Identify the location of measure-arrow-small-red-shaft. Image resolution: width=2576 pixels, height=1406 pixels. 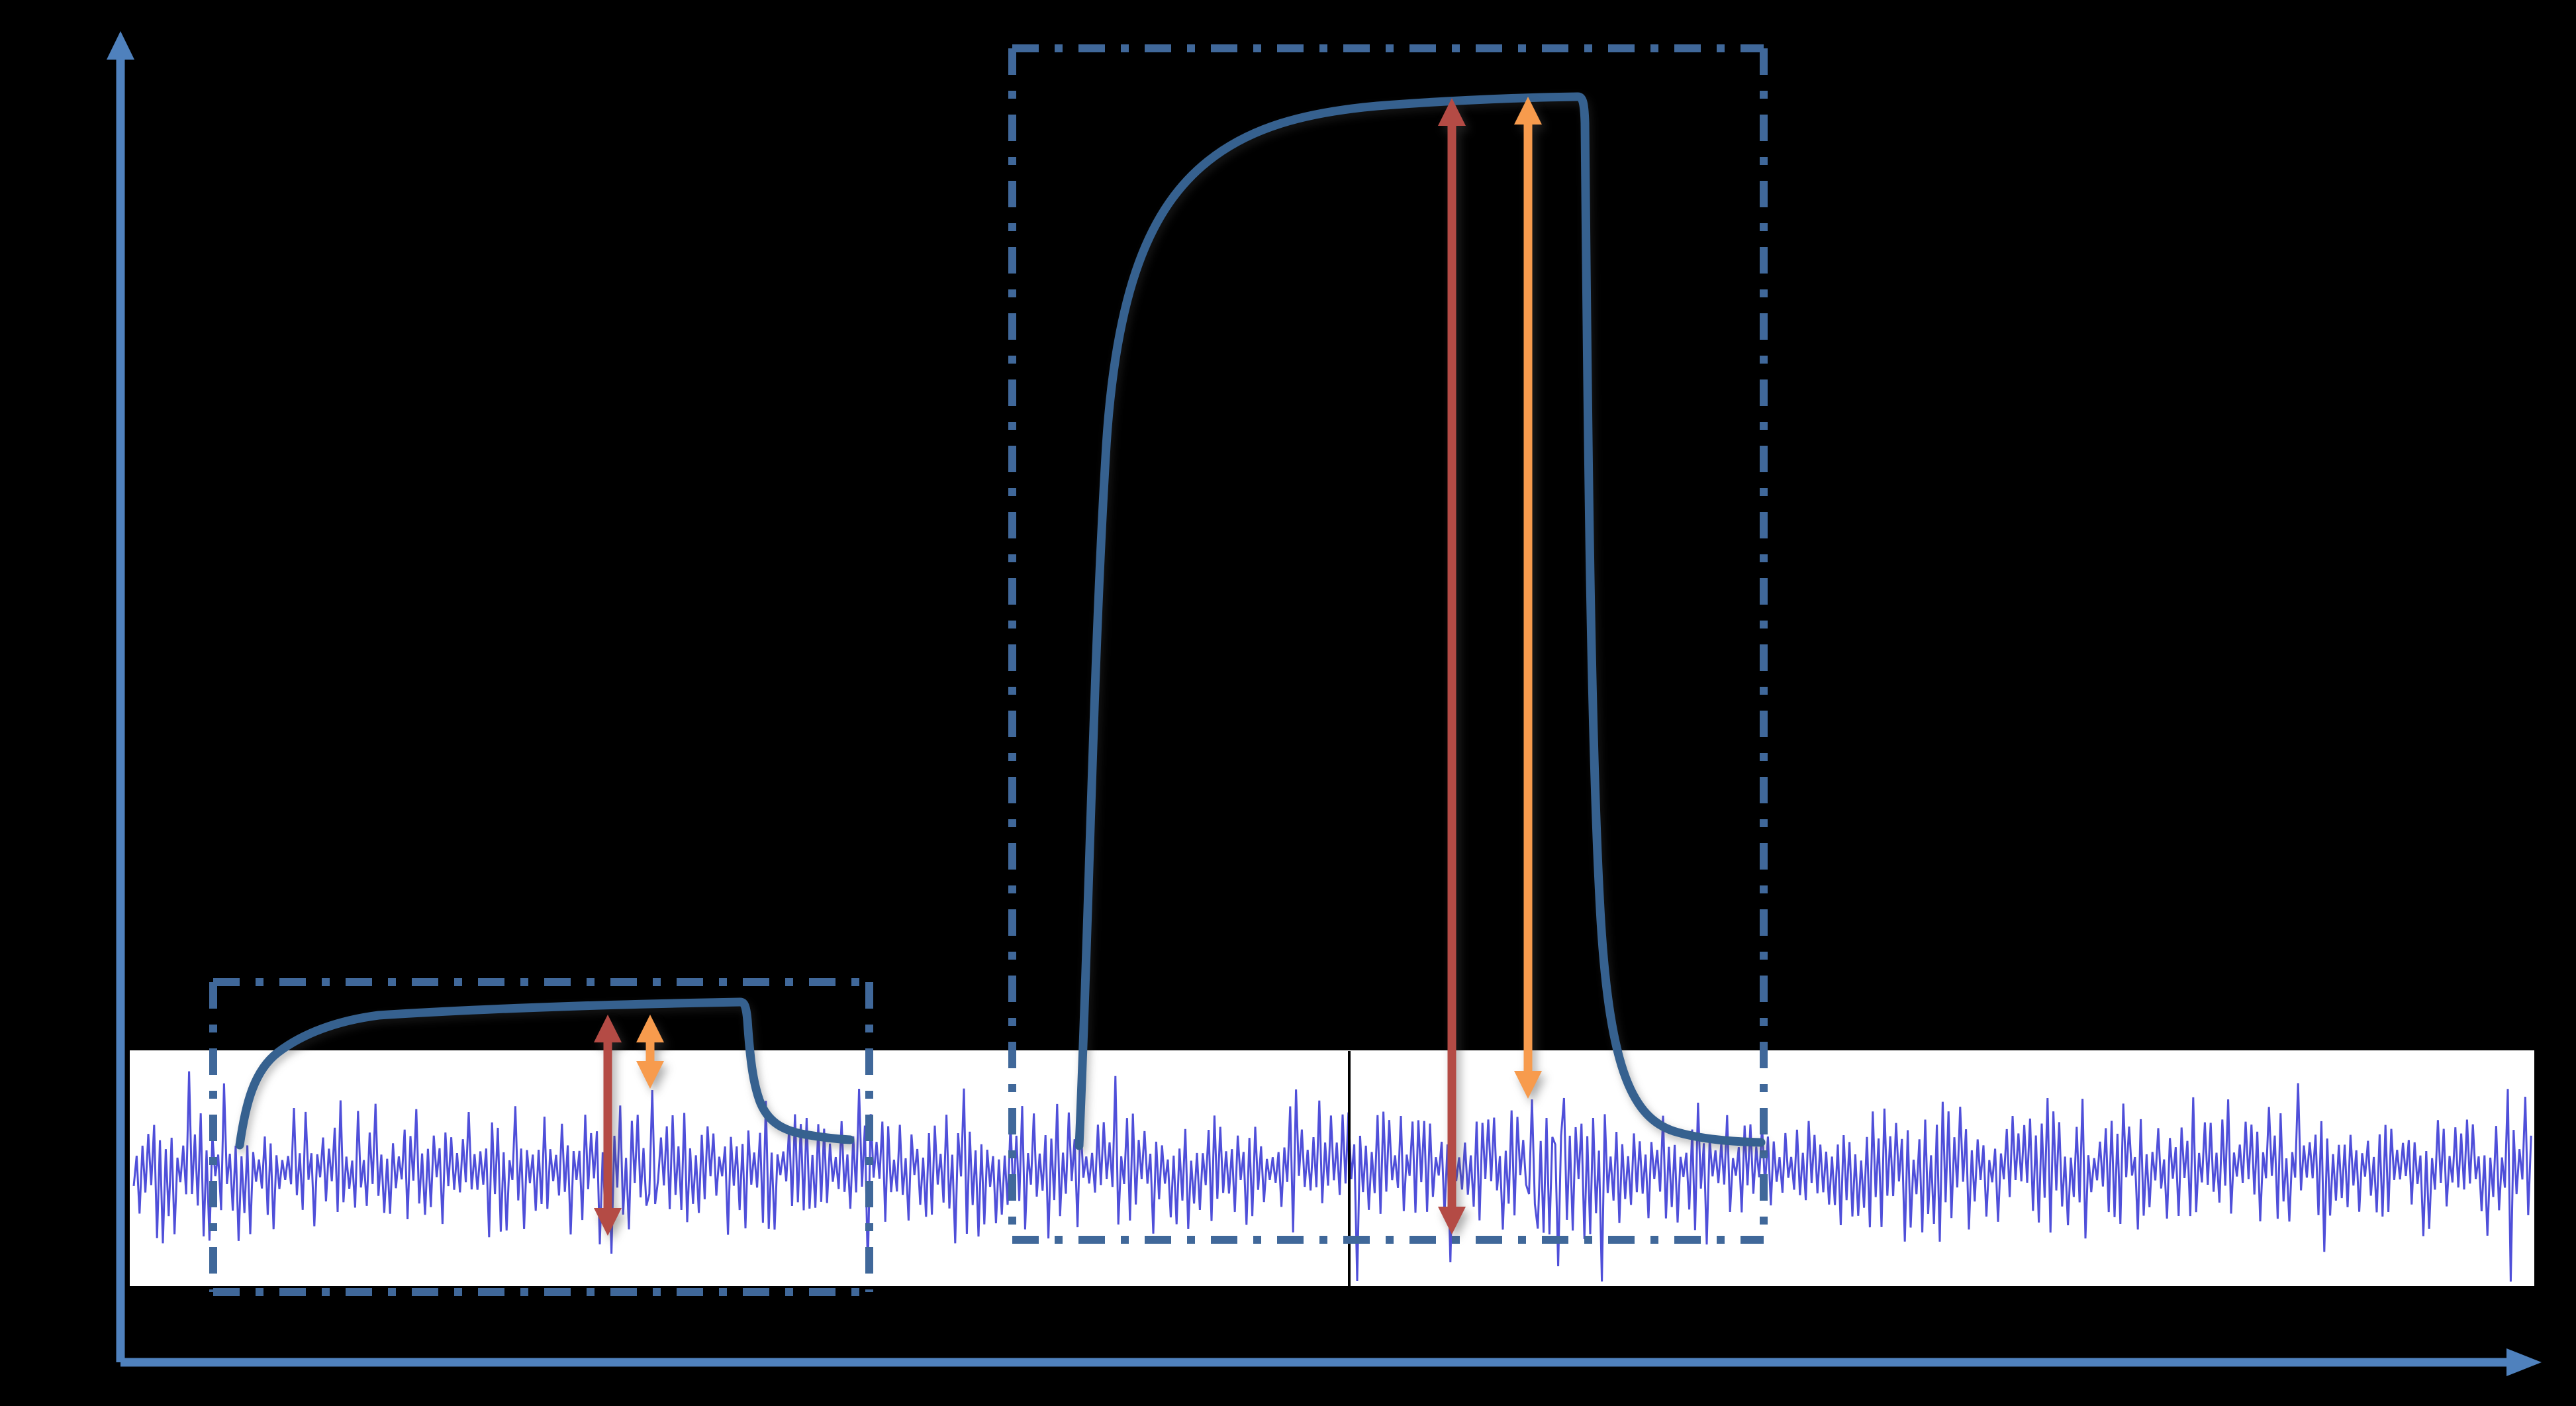
(607, 1125).